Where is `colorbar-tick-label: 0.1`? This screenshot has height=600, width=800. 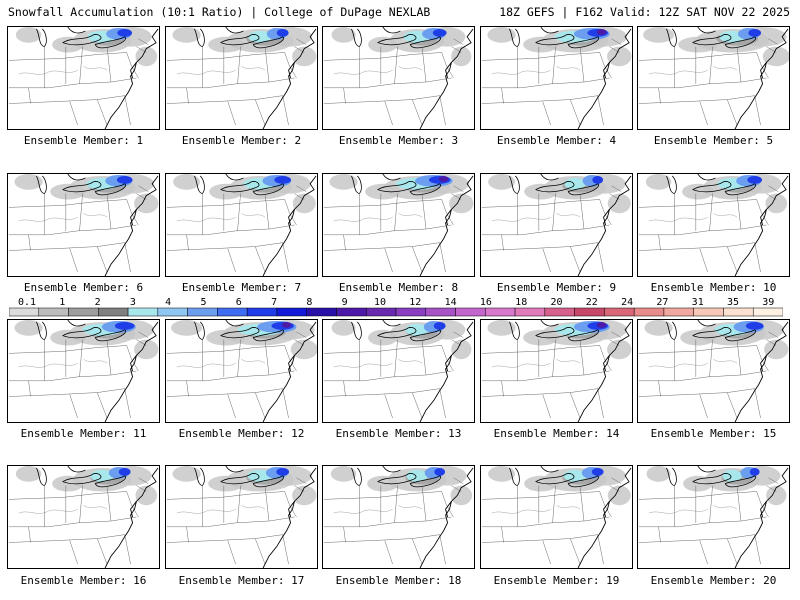 colorbar-tick-label: 0.1 is located at coordinates (27, 302).